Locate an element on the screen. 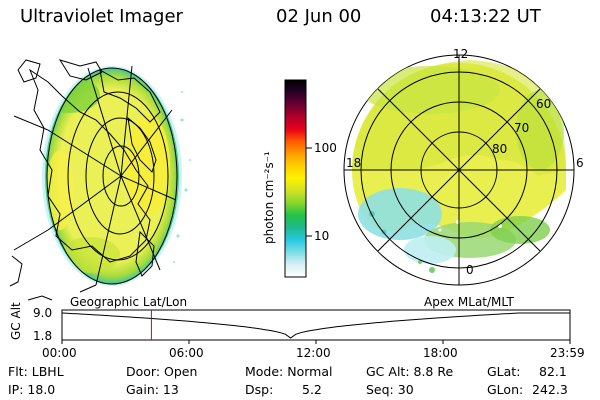 This screenshot has height=400, width=600. altitude-xtick-4: 23:59 is located at coordinates (567, 353).